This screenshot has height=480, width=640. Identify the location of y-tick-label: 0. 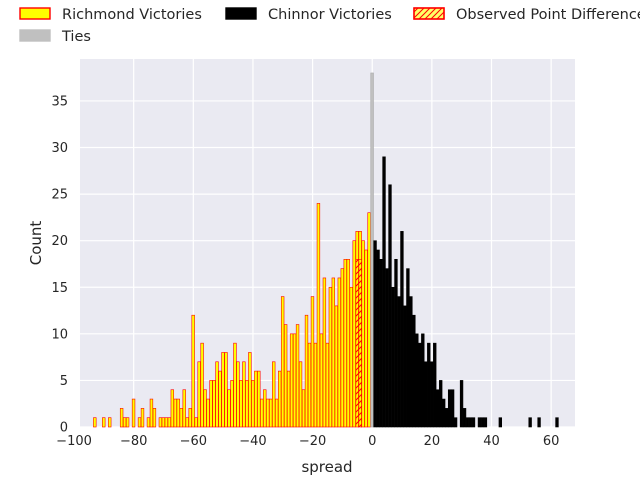
(64, 428).